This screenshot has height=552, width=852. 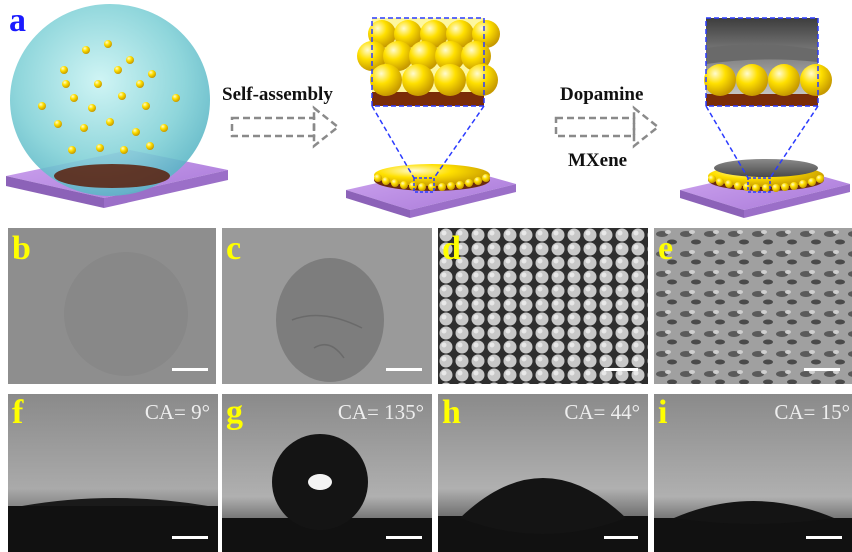 I want to click on panel-letter-b: b, so click(x=21, y=248).